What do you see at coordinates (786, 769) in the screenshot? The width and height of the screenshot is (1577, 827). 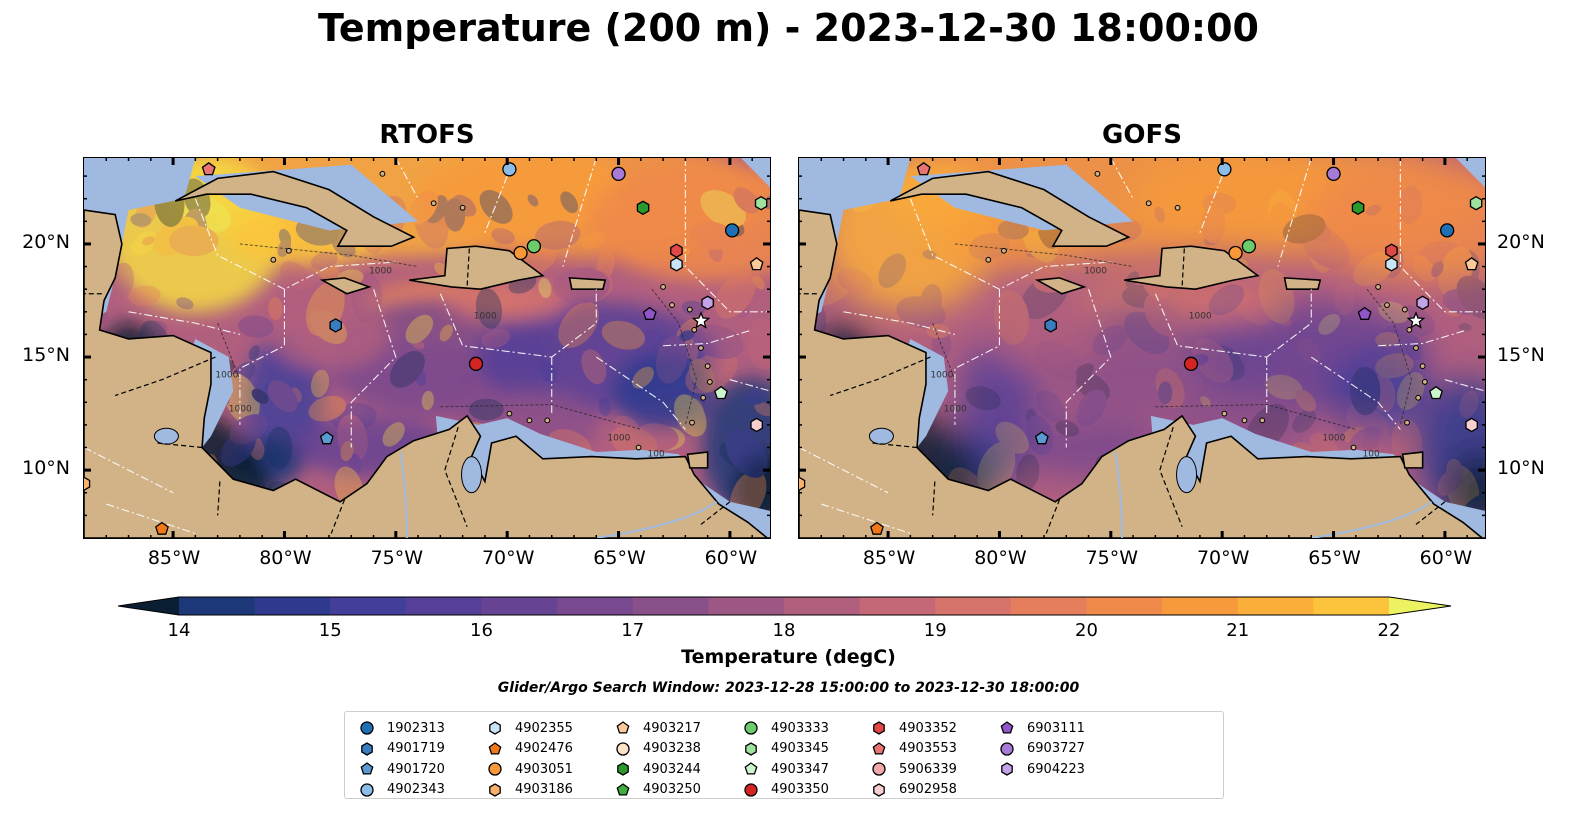 I see `legend-item: 4903347` at bounding box center [786, 769].